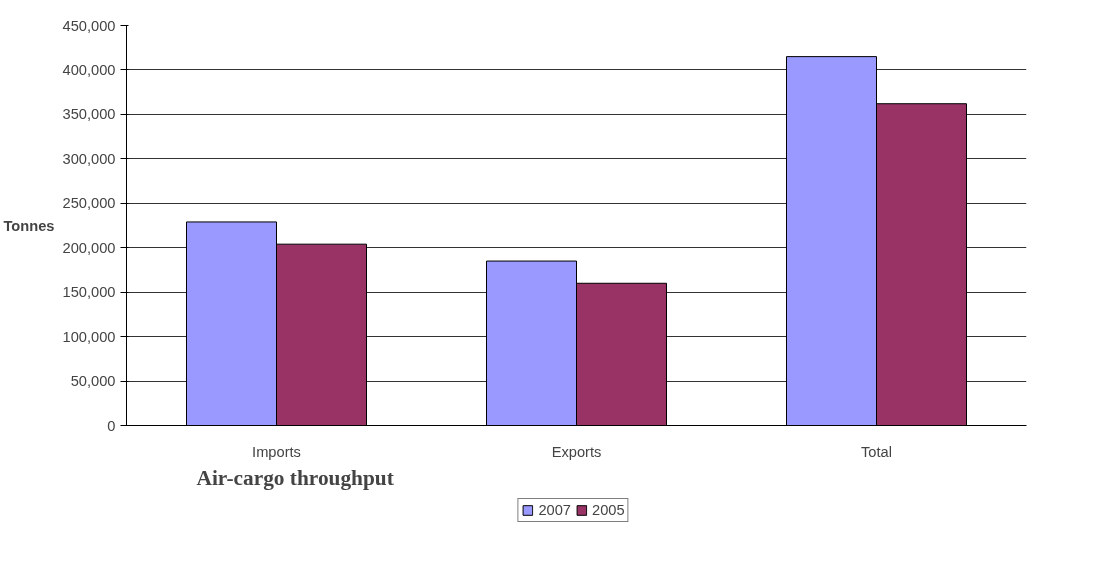 The height and width of the screenshot is (579, 1106). Describe the element at coordinates (89, 292) in the screenshot. I see `y-tick-label: 150,000` at that location.